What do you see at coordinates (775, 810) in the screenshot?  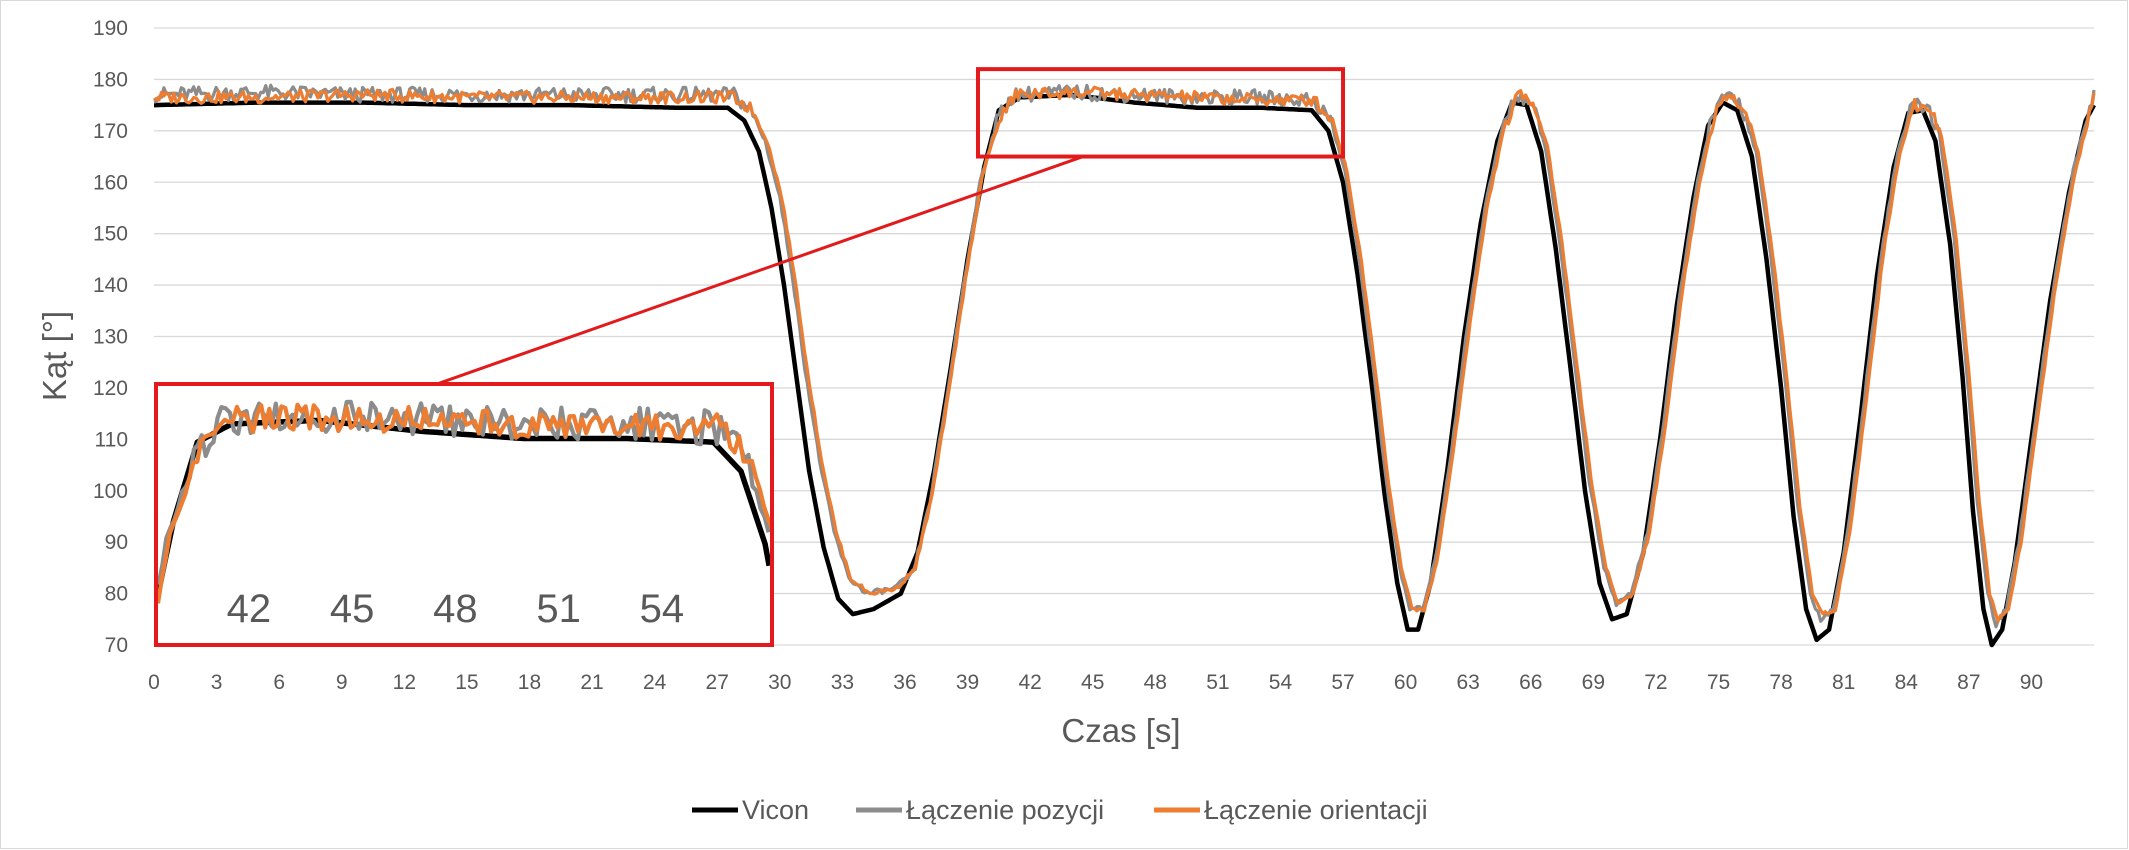 I see `legend-label-vicon: Vicon` at bounding box center [775, 810].